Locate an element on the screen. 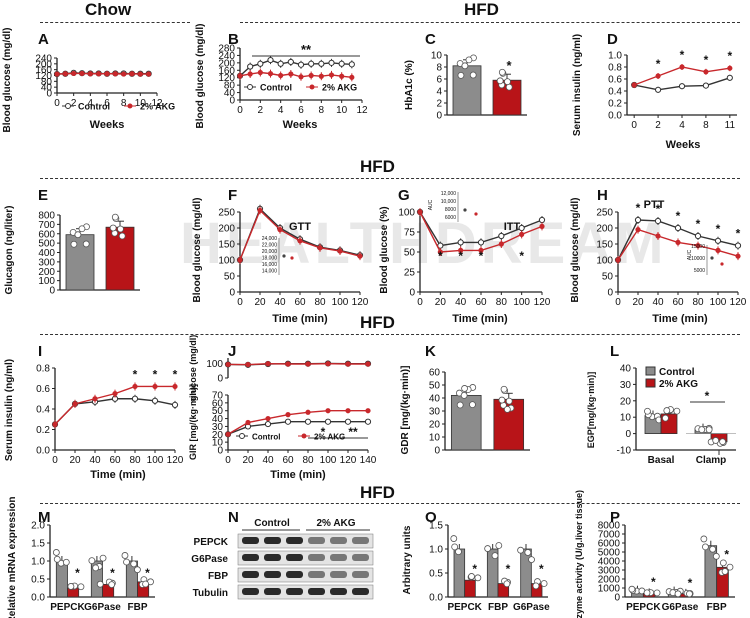 This screenshot has height=618, width=750. y-tick-label: 800 is located at coordinates (46, 216).